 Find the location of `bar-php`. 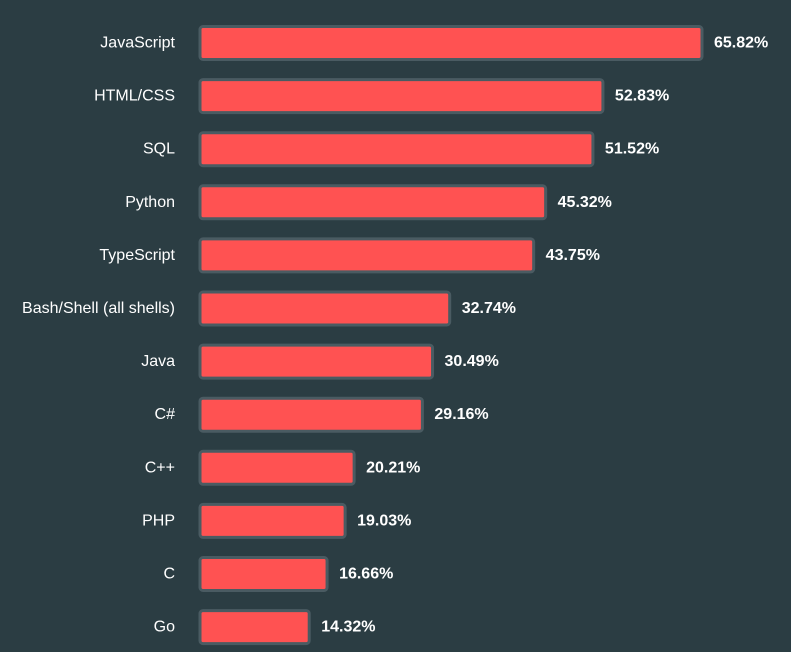

bar-php is located at coordinates (272, 520).